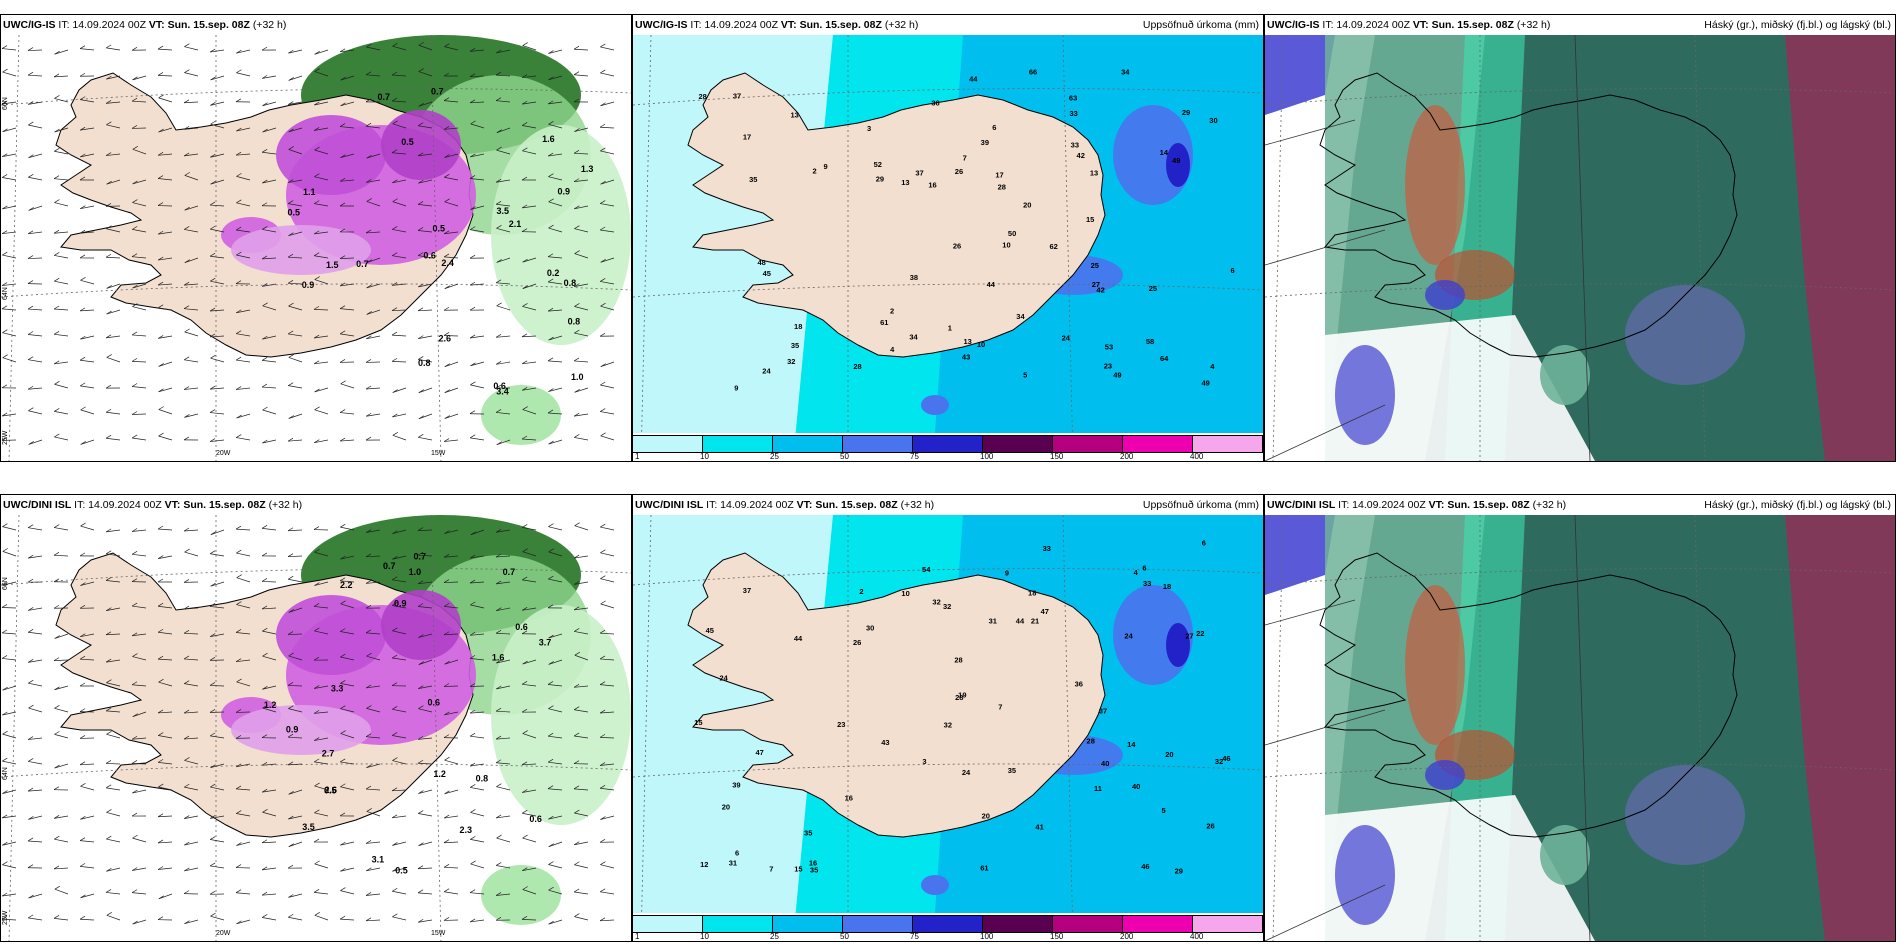 This screenshot has height=950, width=1900. I want to click on snow-value-label: 1.0, so click(415, 572).